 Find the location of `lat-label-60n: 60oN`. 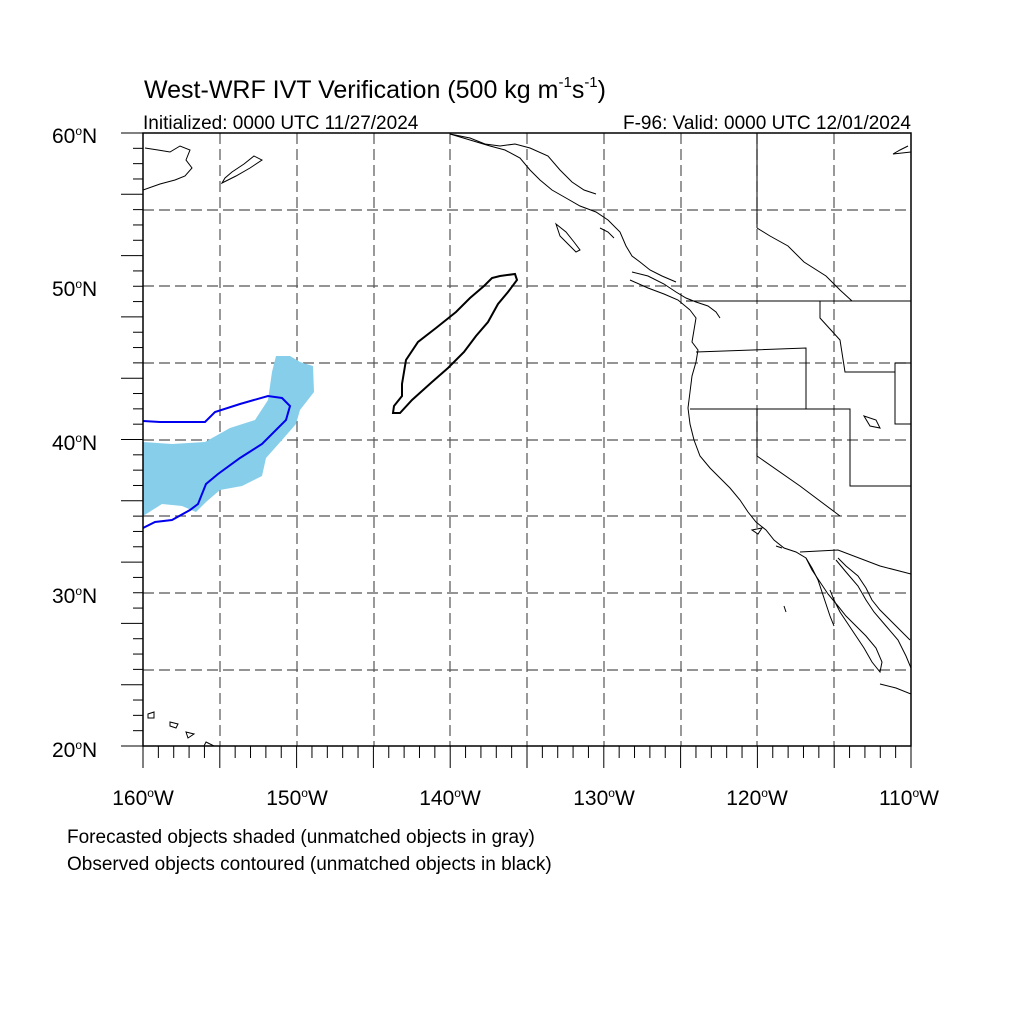

lat-label-60n: 60oN is located at coordinates (74, 136).